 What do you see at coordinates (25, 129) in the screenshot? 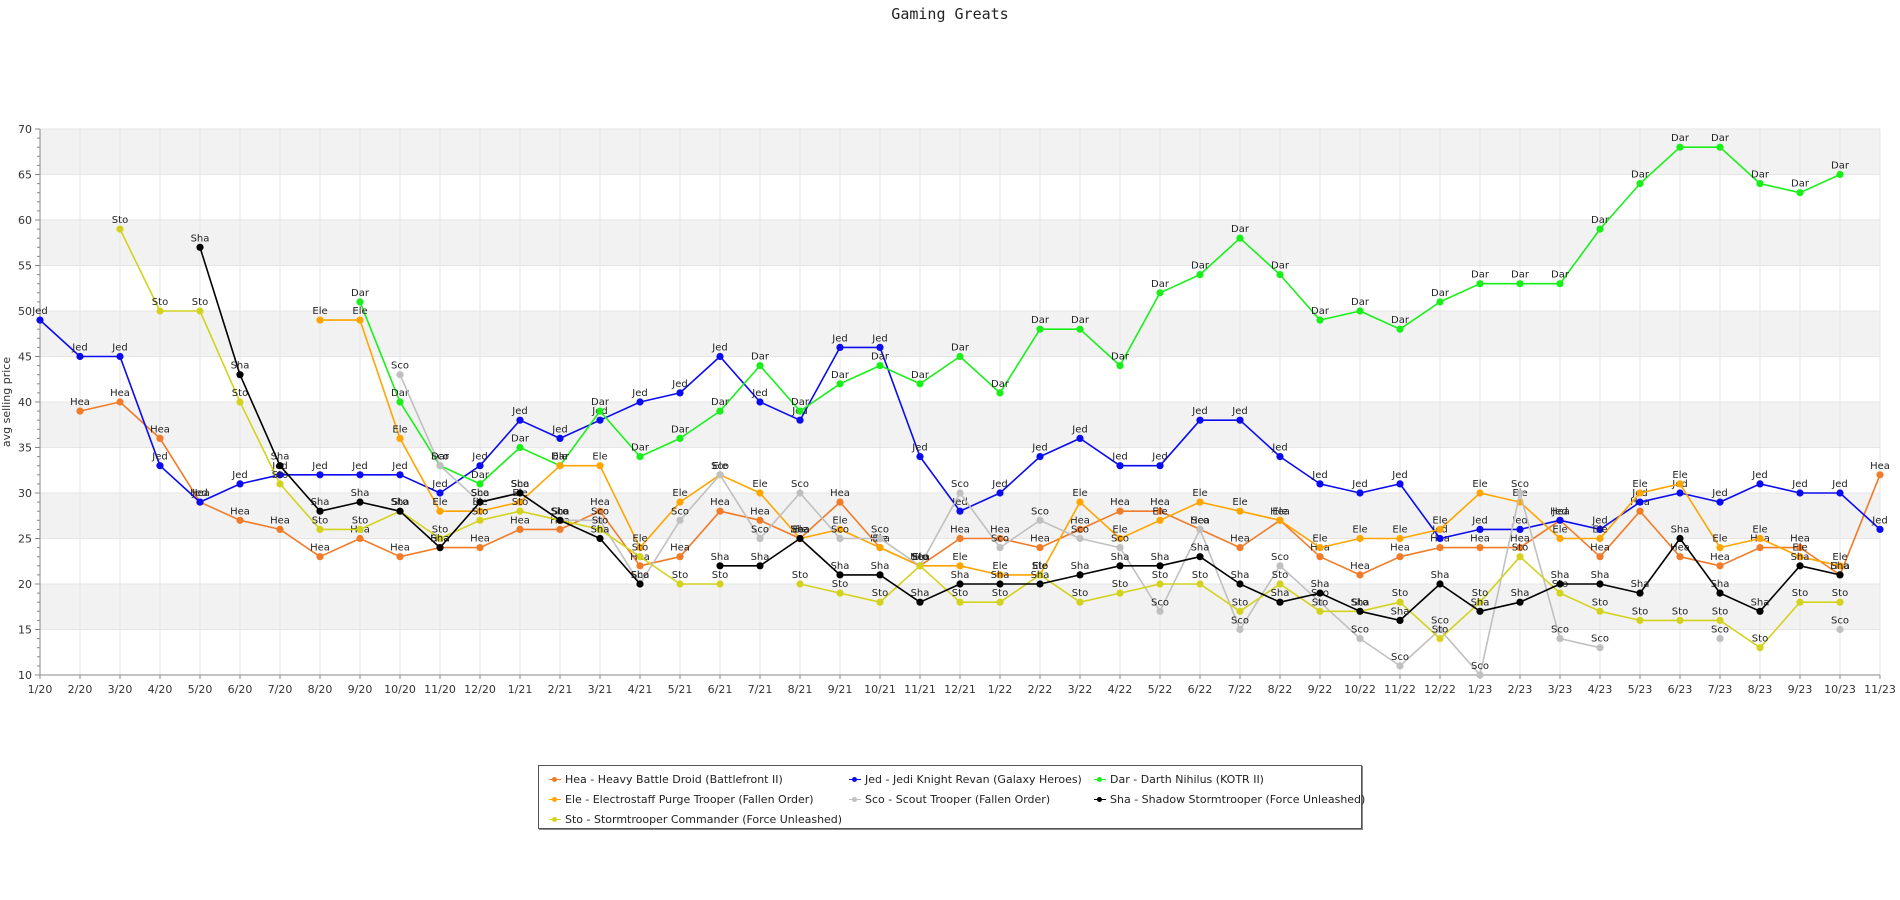
I see `y-tick-label: 70` at bounding box center [25, 129].